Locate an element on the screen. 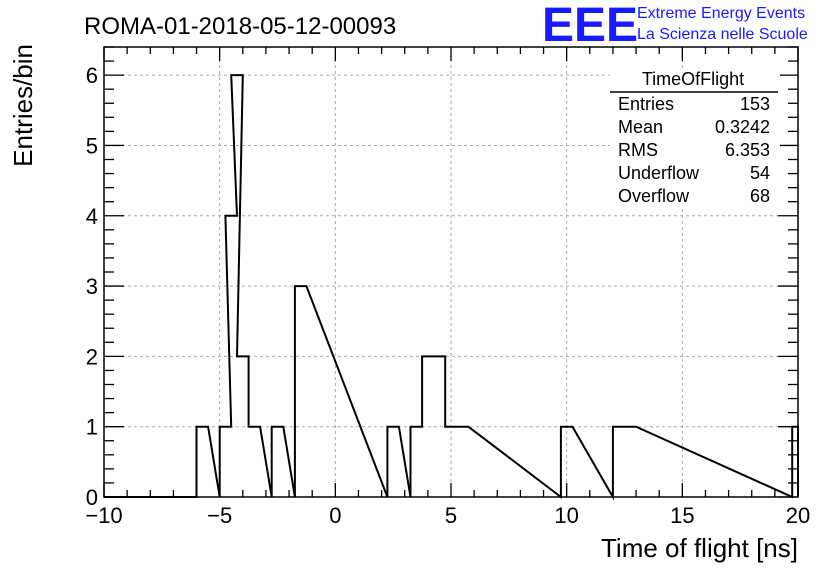  y-axis-label: Entries/bin is located at coordinates (23, 105).